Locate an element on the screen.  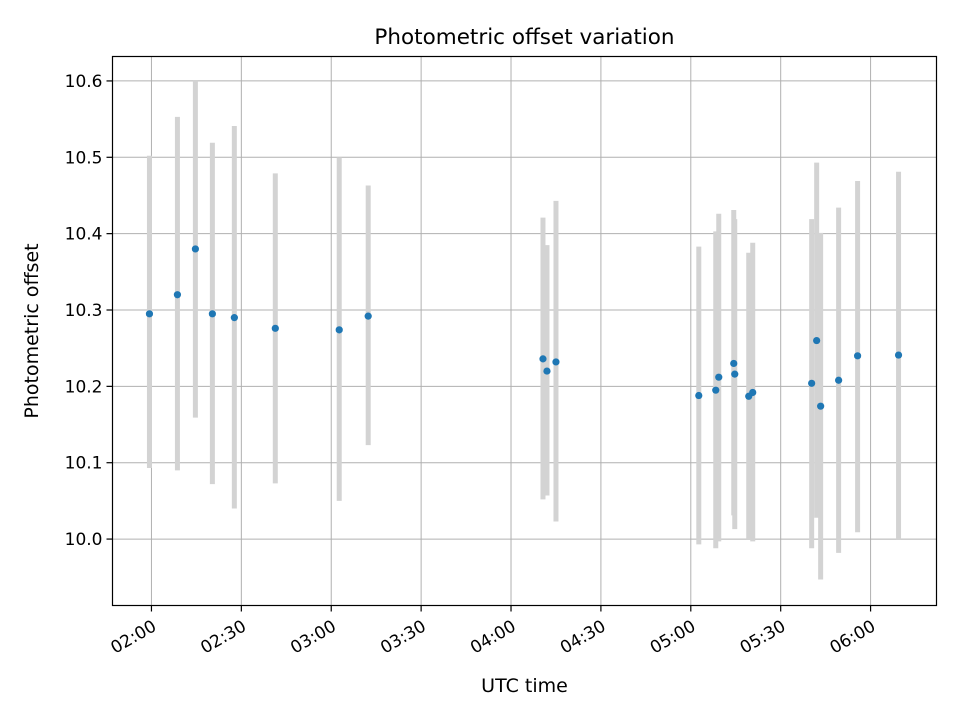
y-tick-label: 10.2 is located at coordinates (84, 387).